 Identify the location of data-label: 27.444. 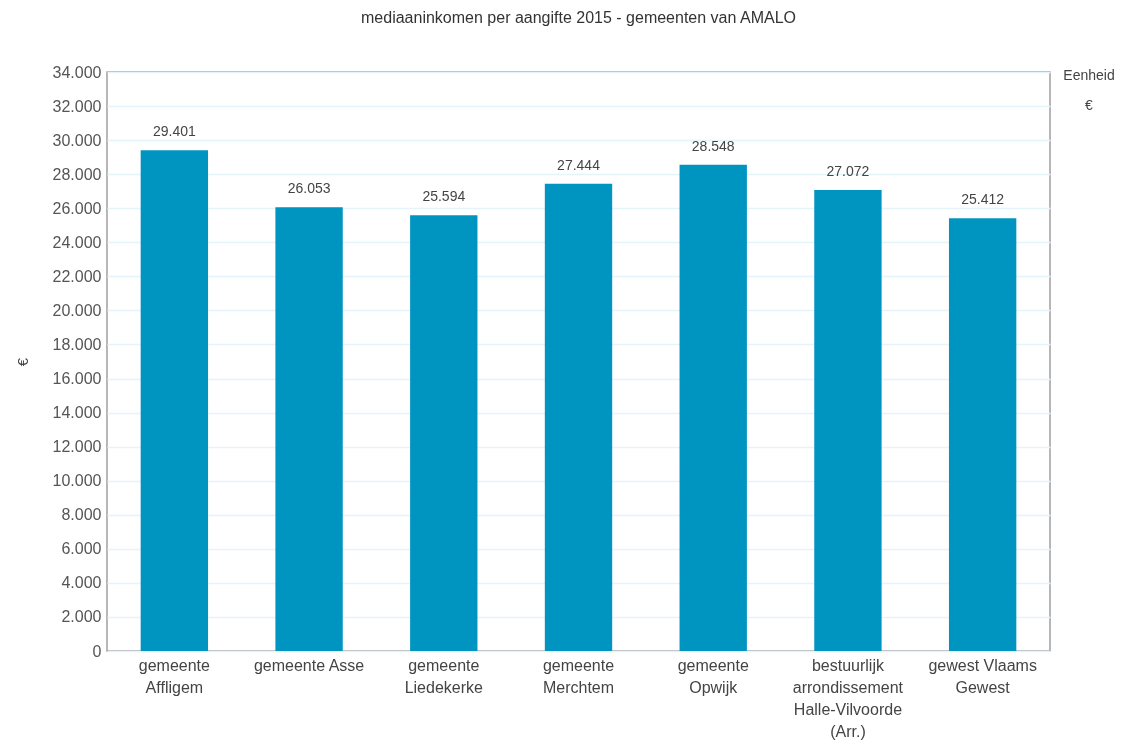
(579, 164).